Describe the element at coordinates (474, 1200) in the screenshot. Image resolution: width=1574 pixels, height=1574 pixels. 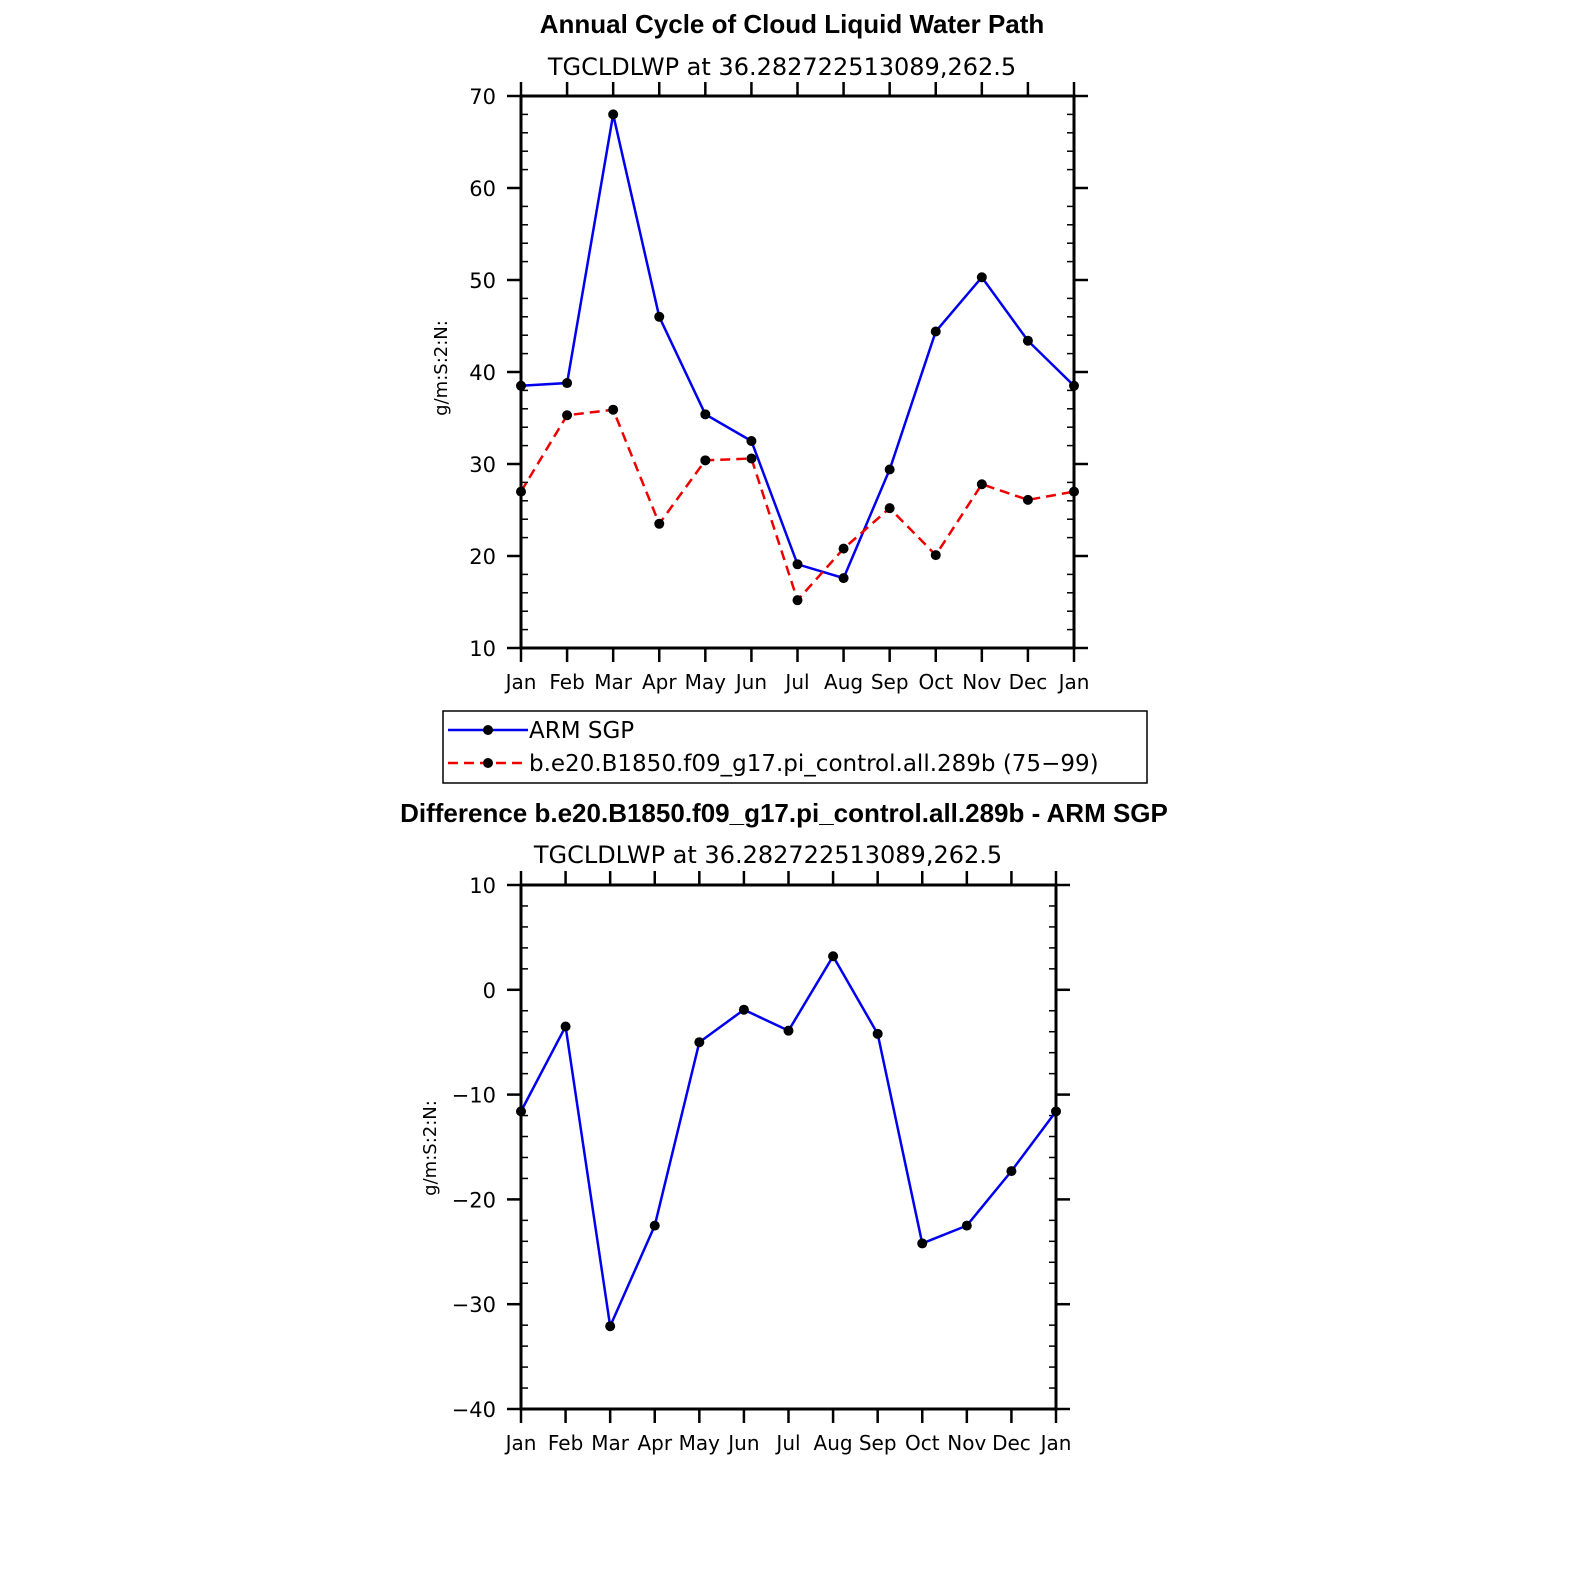
I see `y-tick-label: −20` at that location.